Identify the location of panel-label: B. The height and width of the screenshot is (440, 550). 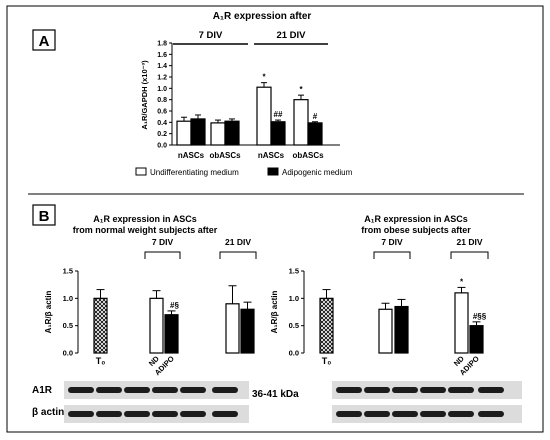
(44, 216).